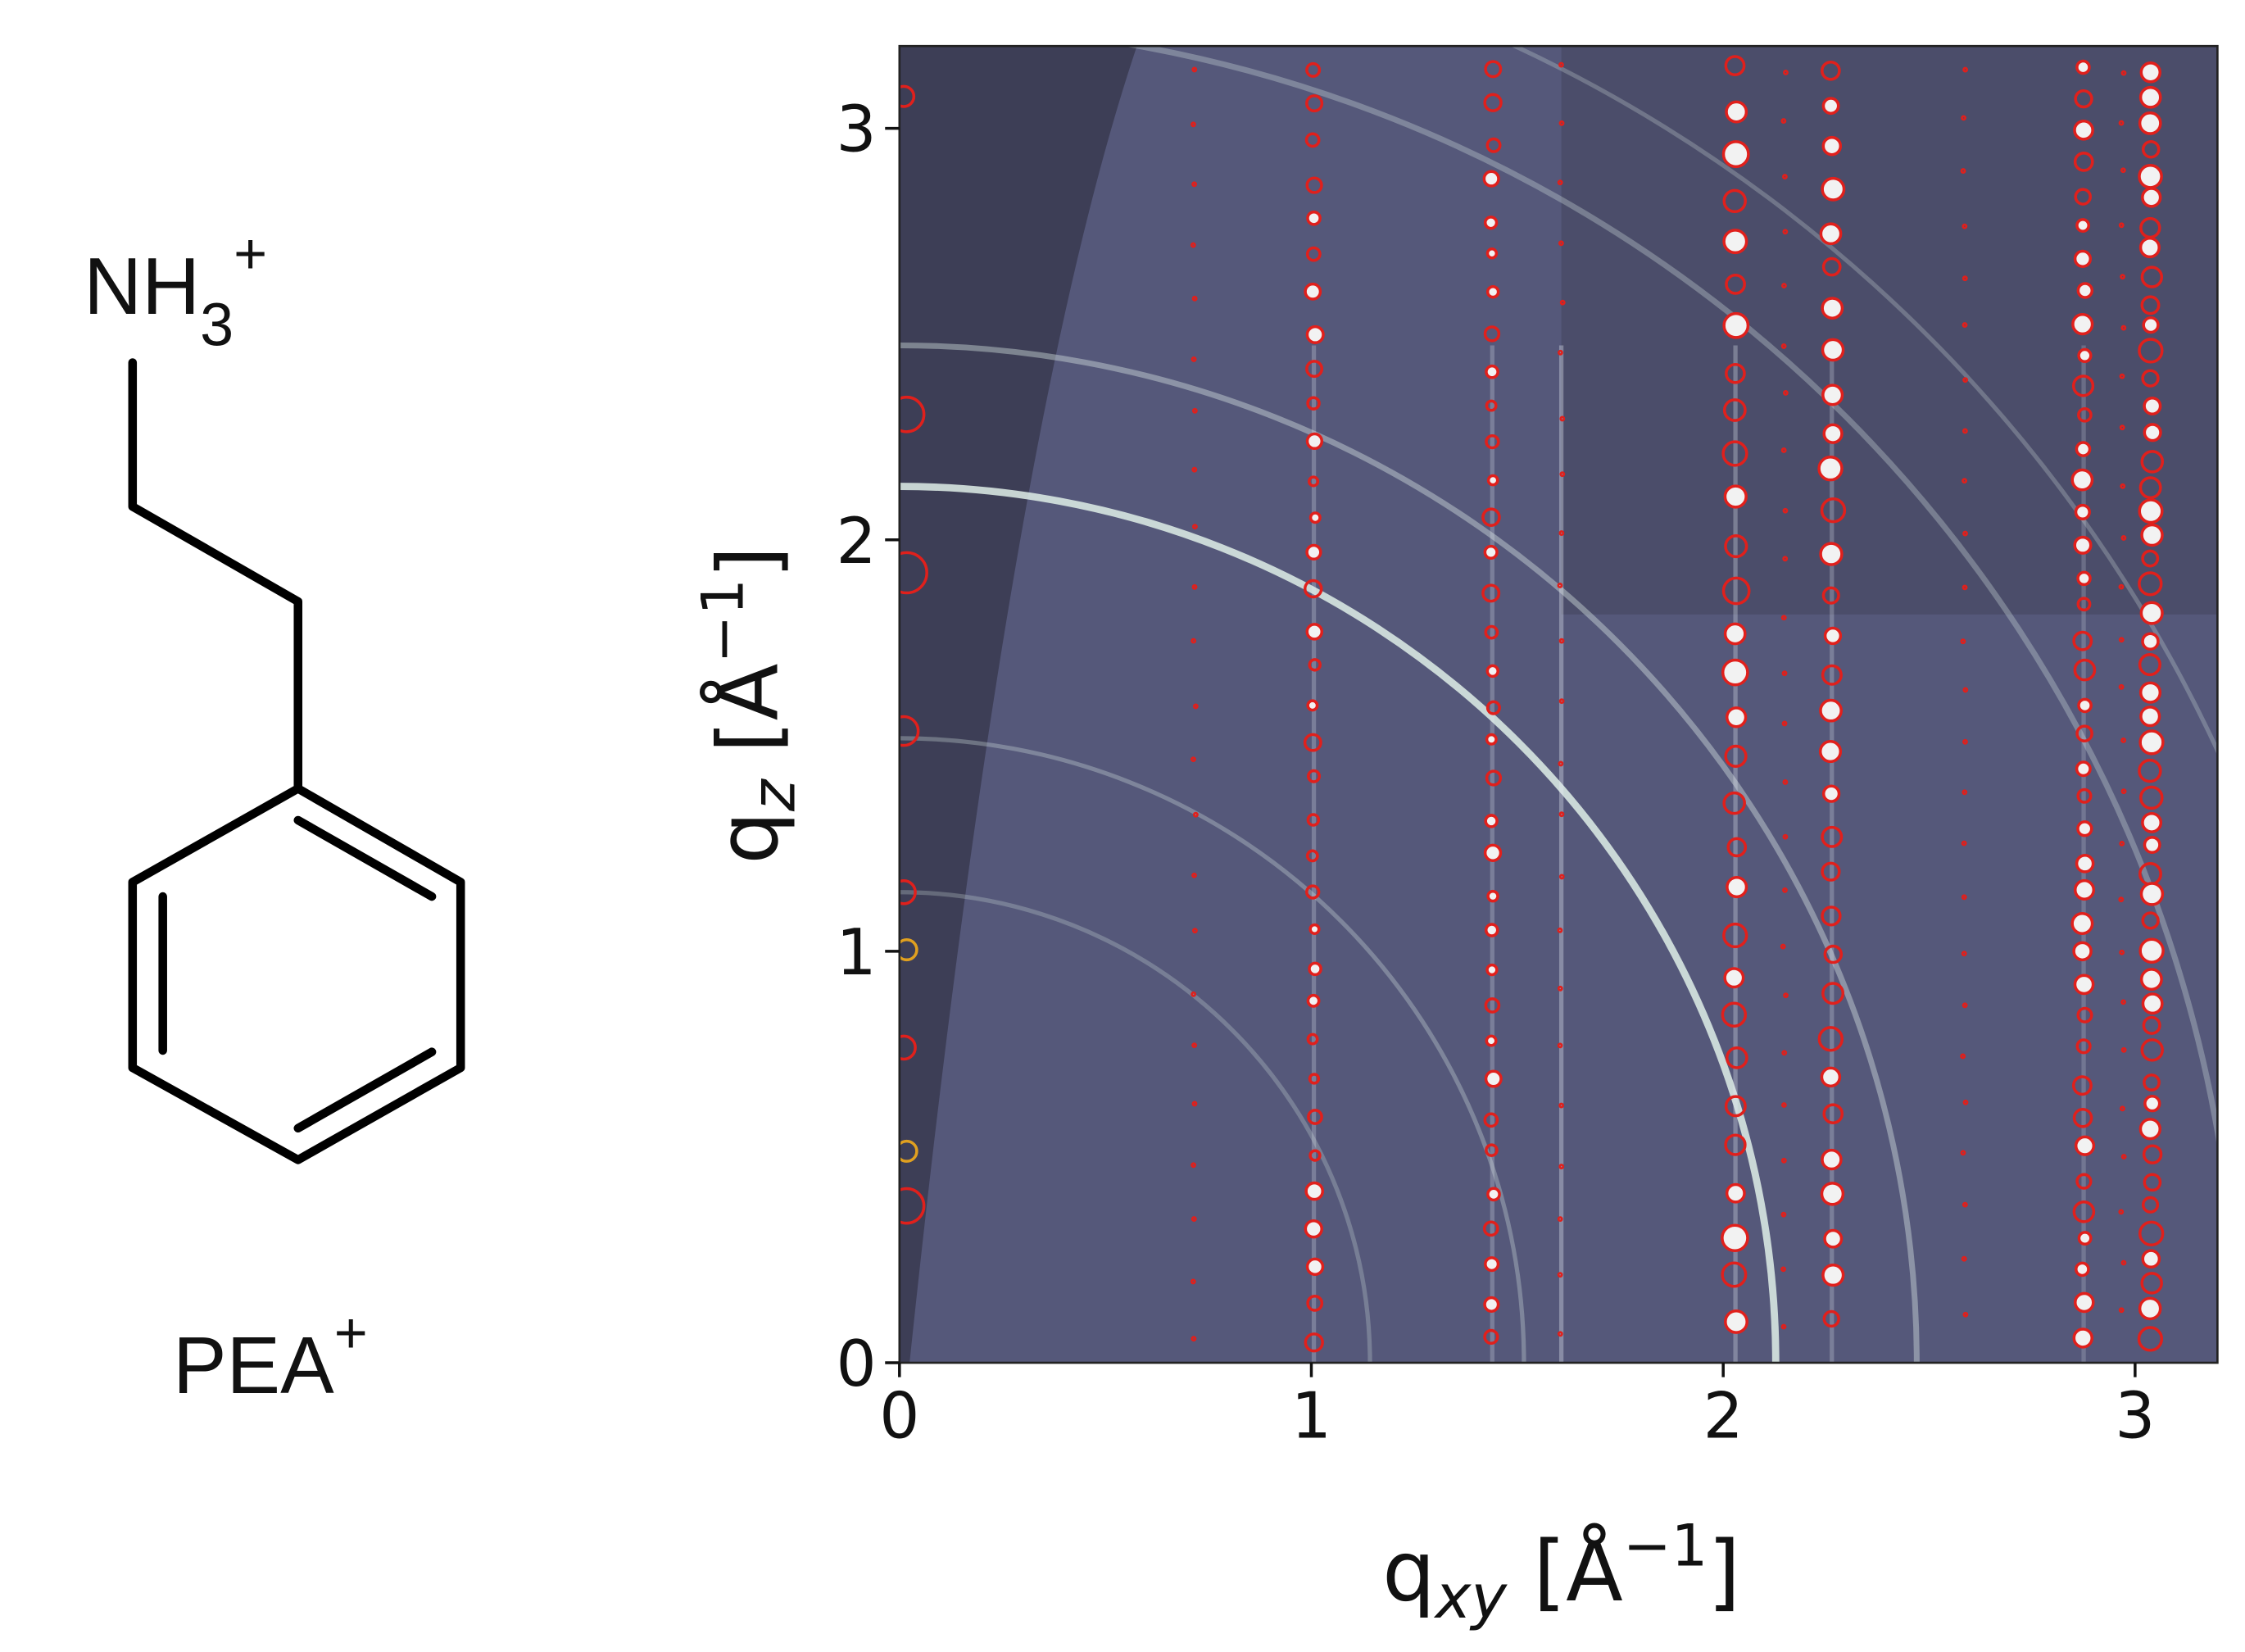 Image resolution: width=2245 pixels, height=1652 pixels. What do you see at coordinates (857, 1364) in the screenshot?
I see `y-tick-label: 0` at bounding box center [857, 1364].